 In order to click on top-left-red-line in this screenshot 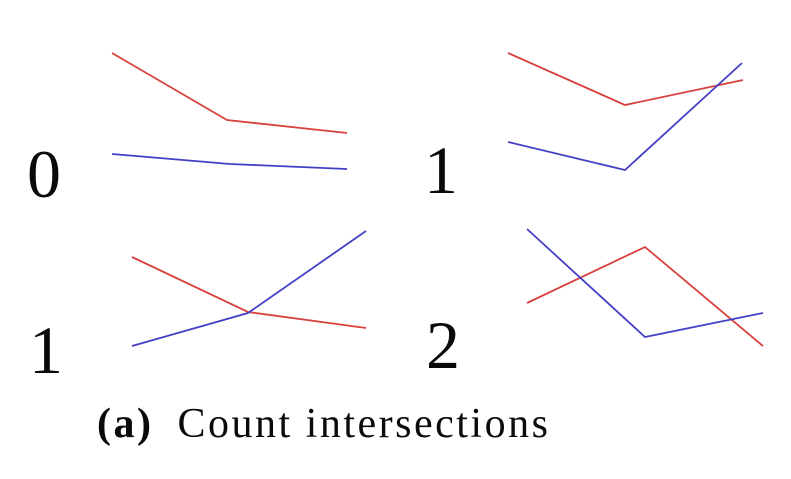, I will do `click(229, 93)`.